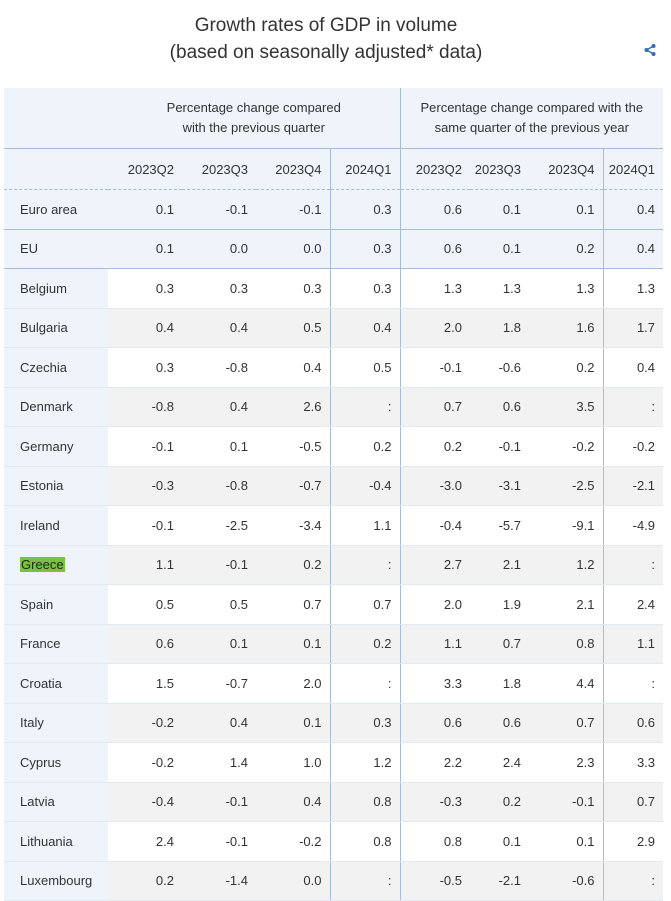 The width and height of the screenshot is (671, 901). I want to click on table-row: Denmark -0.8 0.4 2.6:0.7 0.6 3.5:, so click(334, 407).